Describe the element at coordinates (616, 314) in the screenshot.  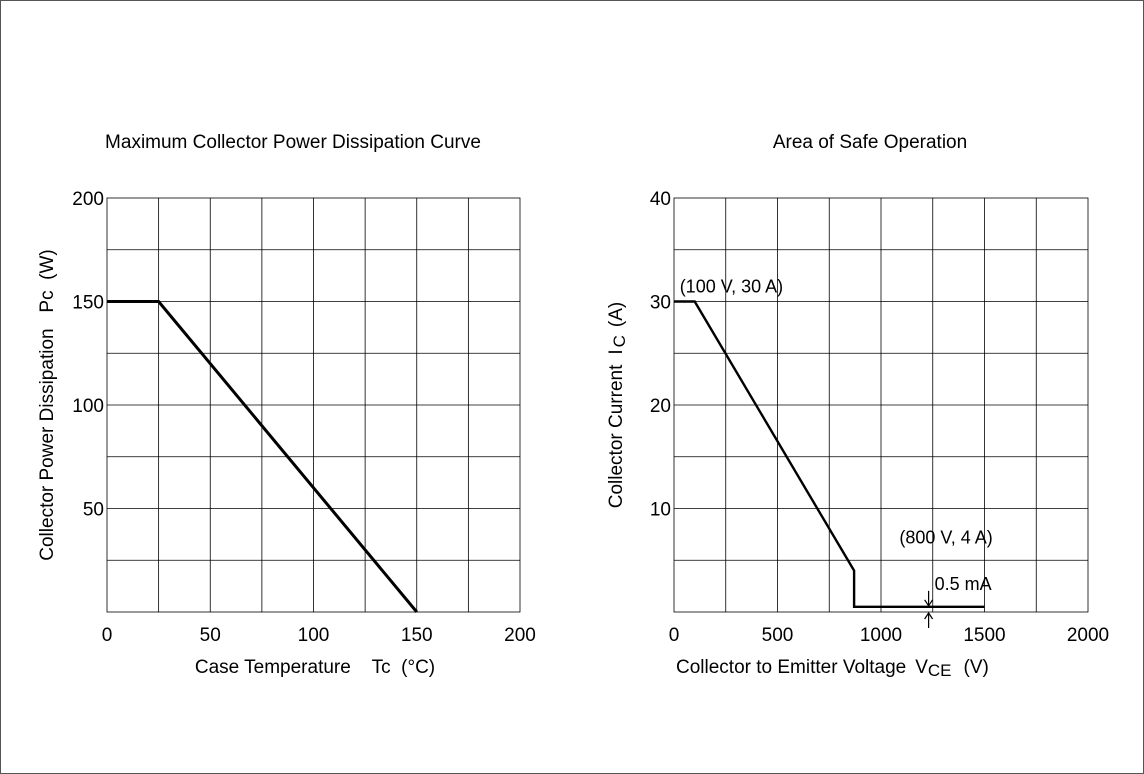
I see `chart2-y-axis-unit: (A)` at that location.